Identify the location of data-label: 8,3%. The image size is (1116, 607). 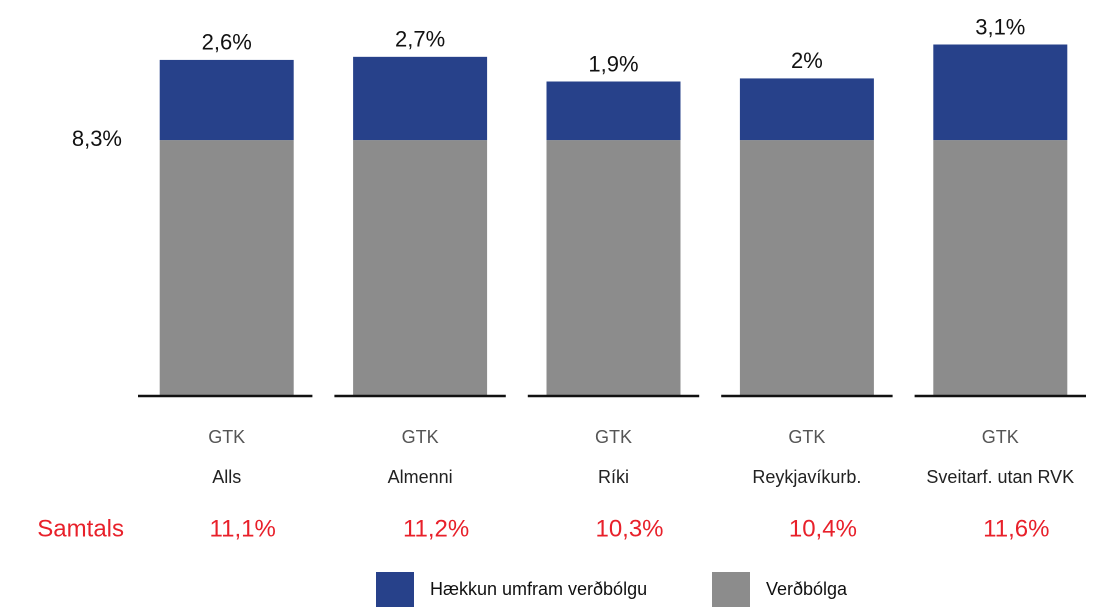
(97, 138).